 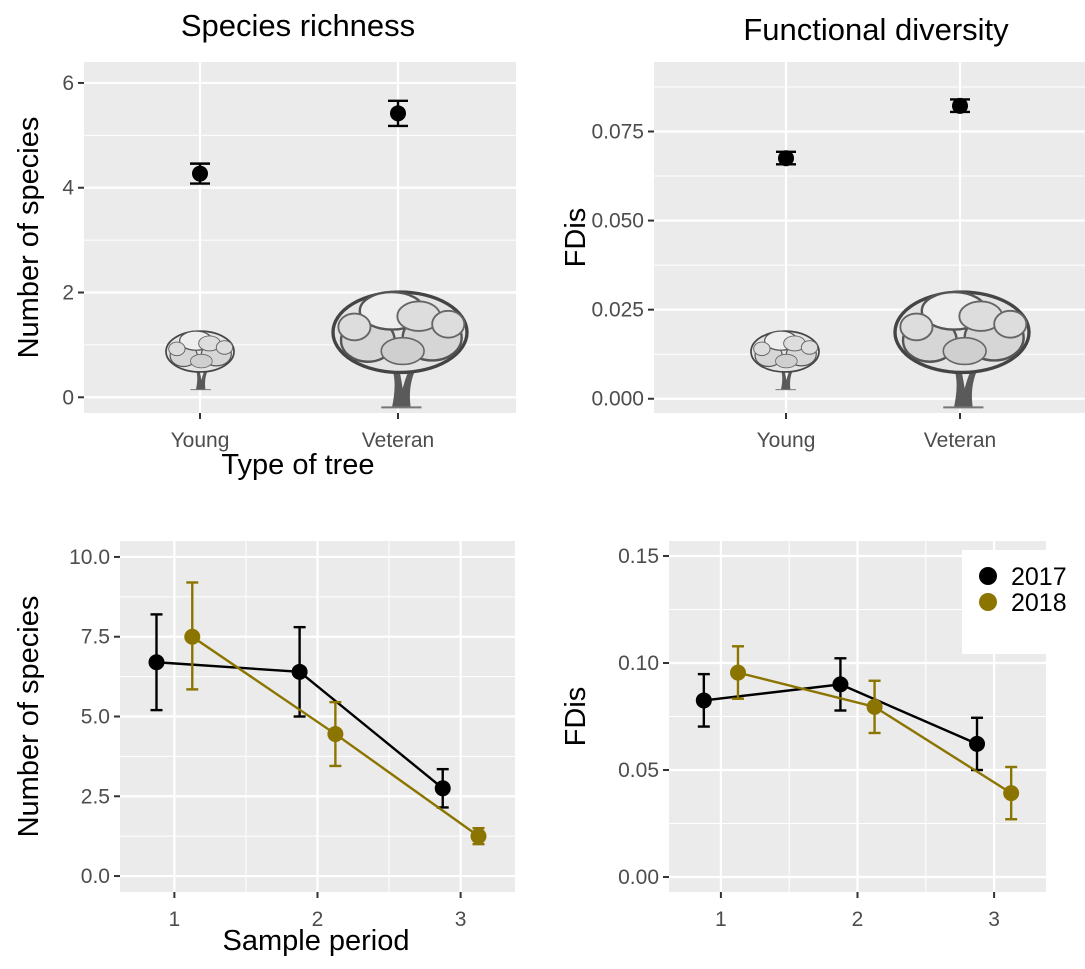 What do you see at coordinates (1039, 577) in the screenshot?
I see `legend-label-2017: 2017` at bounding box center [1039, 577].